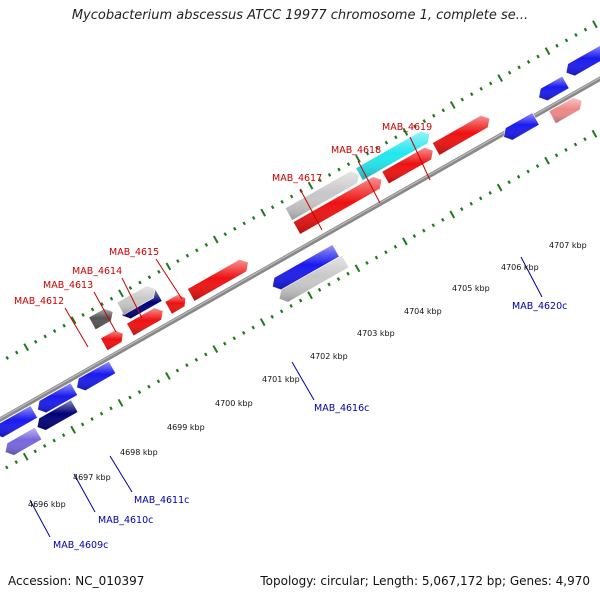  What do you see at coordinates (306, 267) in the screenshot?
I see `gene-mab-4616c-a-shade` at bounding box center [306, 267].